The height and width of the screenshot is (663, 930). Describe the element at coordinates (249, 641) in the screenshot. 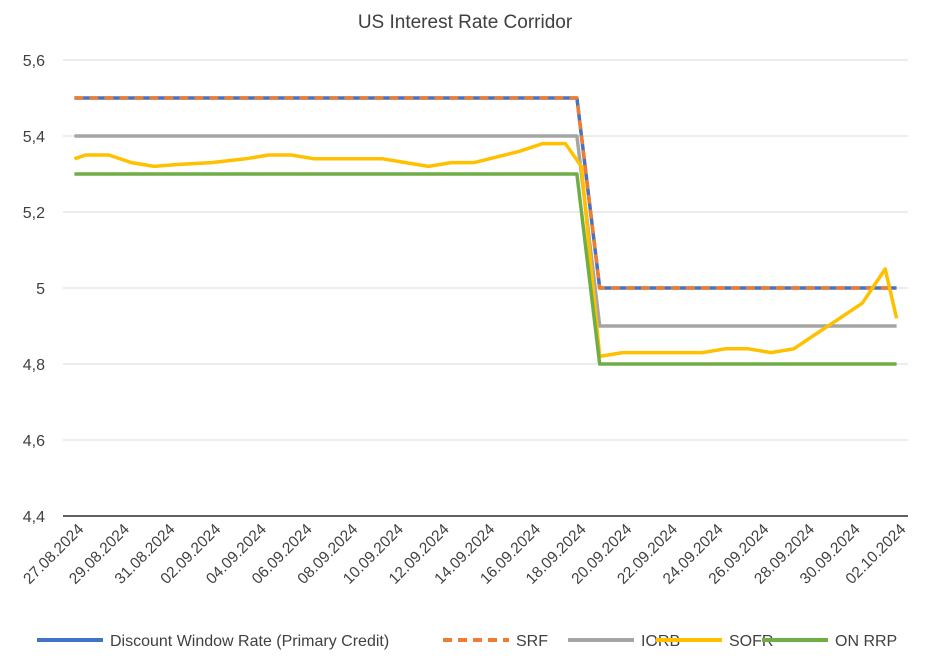

I see `legend-label-discount-window-rate-primary-credit: Discount Window Rate (Primary Credit)` at that location.